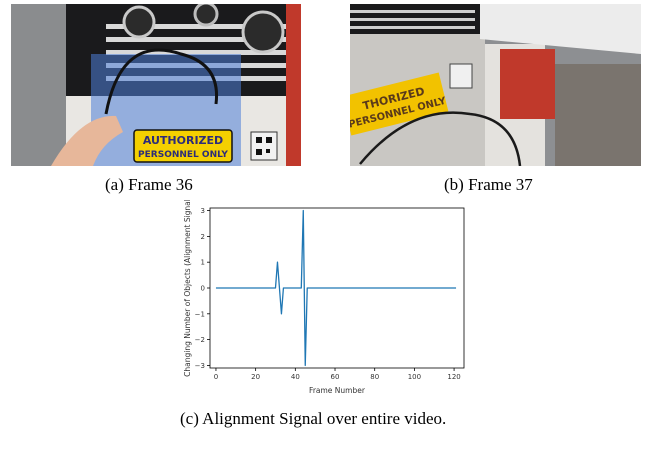 The height and width of the screenshot is (454, 647). I want to click on knob-center, so click(206, 15).